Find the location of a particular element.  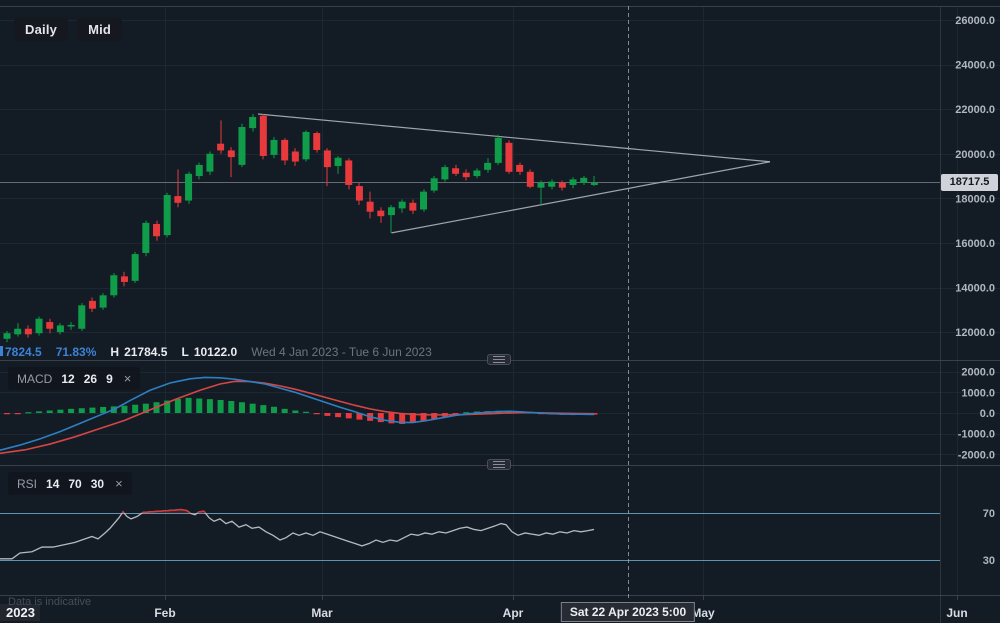

macd-name: MACD is located at coordinates (35, 378).